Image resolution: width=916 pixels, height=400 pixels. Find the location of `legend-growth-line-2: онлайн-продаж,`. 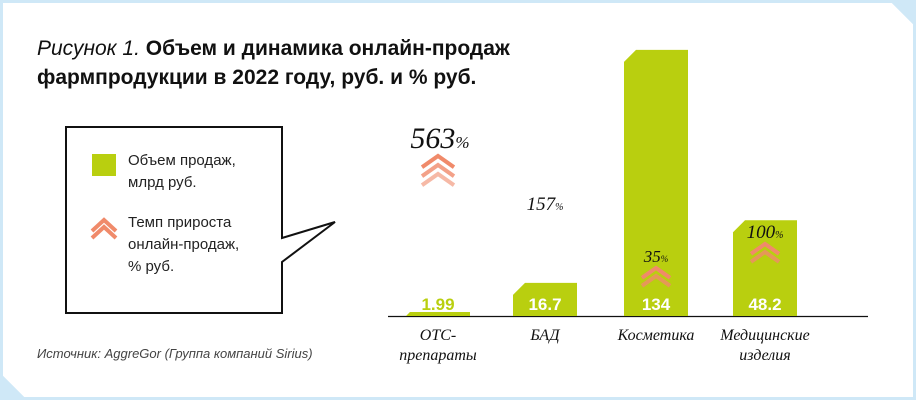

legend-growth-line-2: онлайн-продаж, is located at coordinates (184, 244).